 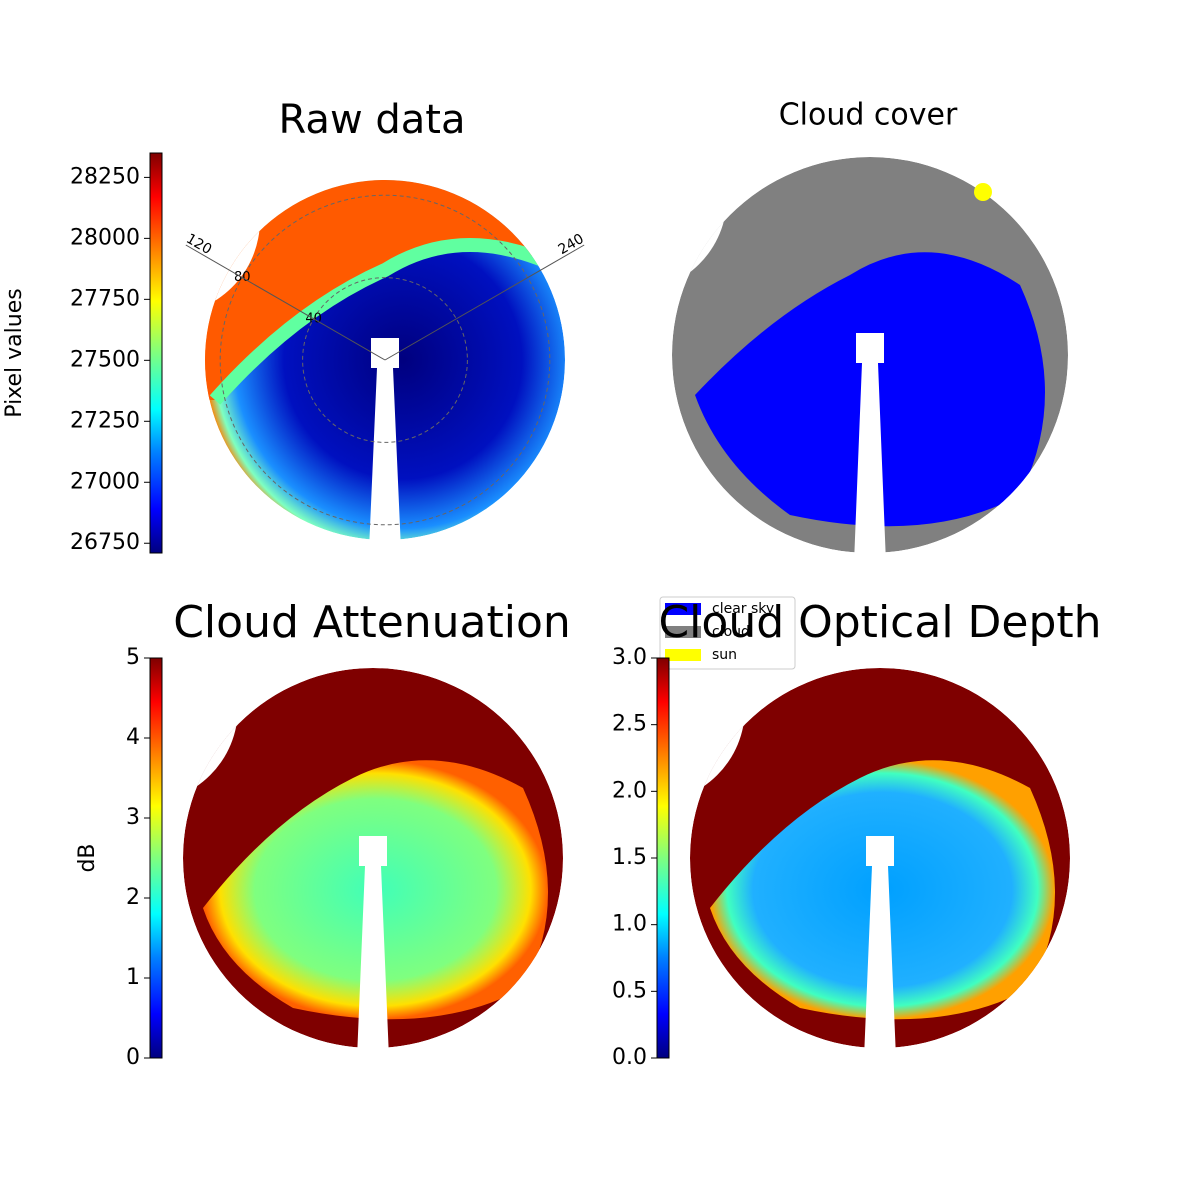 I want to click on legend-label: cloud, so click(x=731, y=632).